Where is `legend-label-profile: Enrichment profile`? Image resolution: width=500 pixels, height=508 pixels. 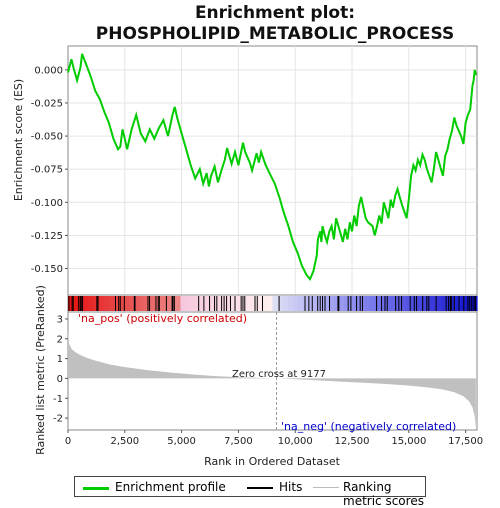
legend-label-profile: Enrichment profile is located at coordinates (170, 487).